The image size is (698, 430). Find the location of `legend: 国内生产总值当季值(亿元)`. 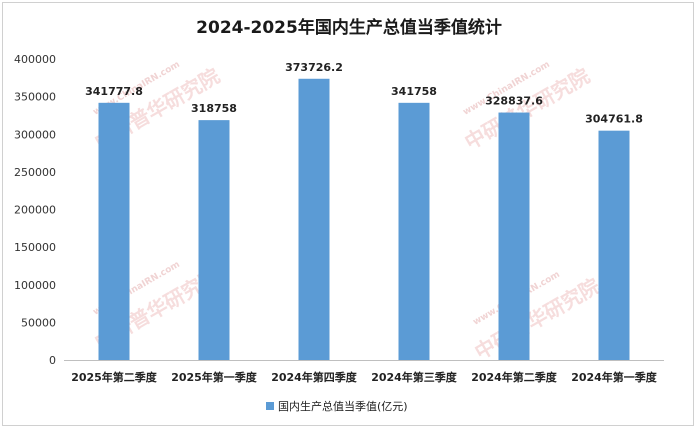

legend: 国内生产总值当季值(亿元) is located at coordinates (337, 406).